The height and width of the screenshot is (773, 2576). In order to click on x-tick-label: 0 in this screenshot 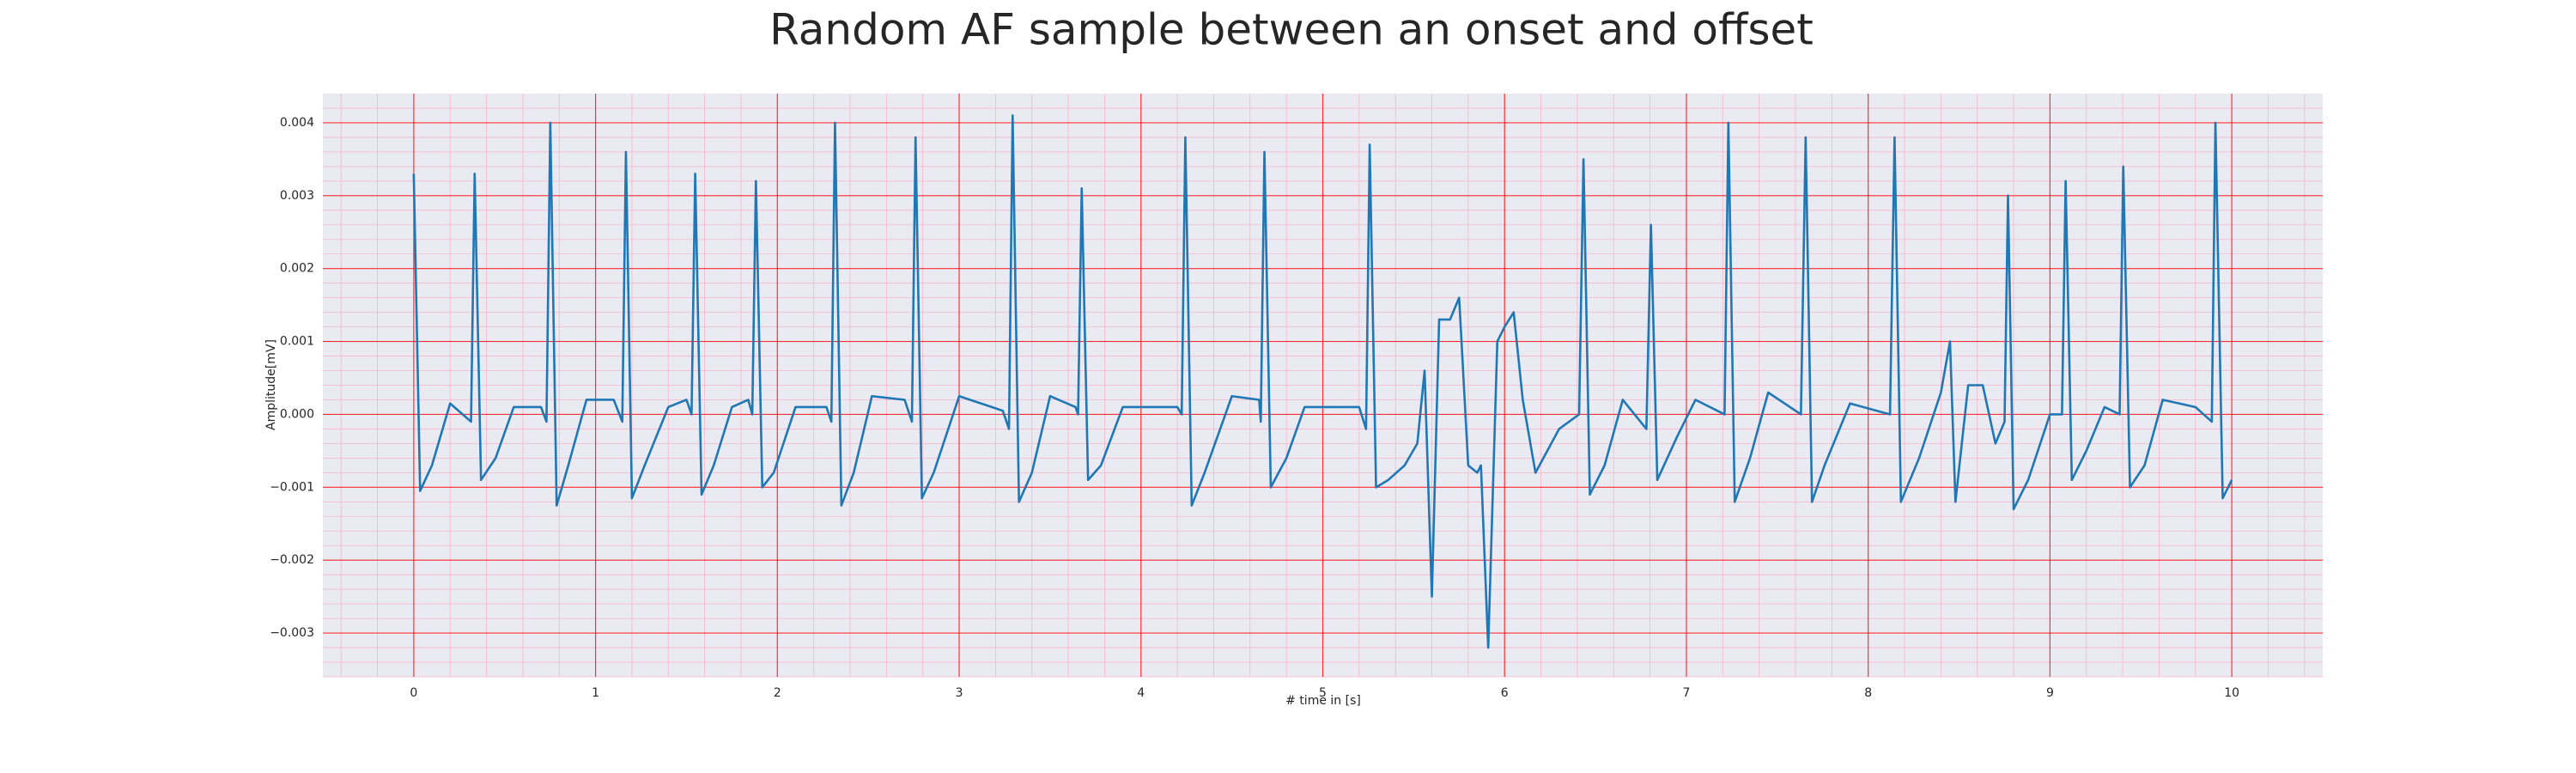, I will do `click(413, 693)`.